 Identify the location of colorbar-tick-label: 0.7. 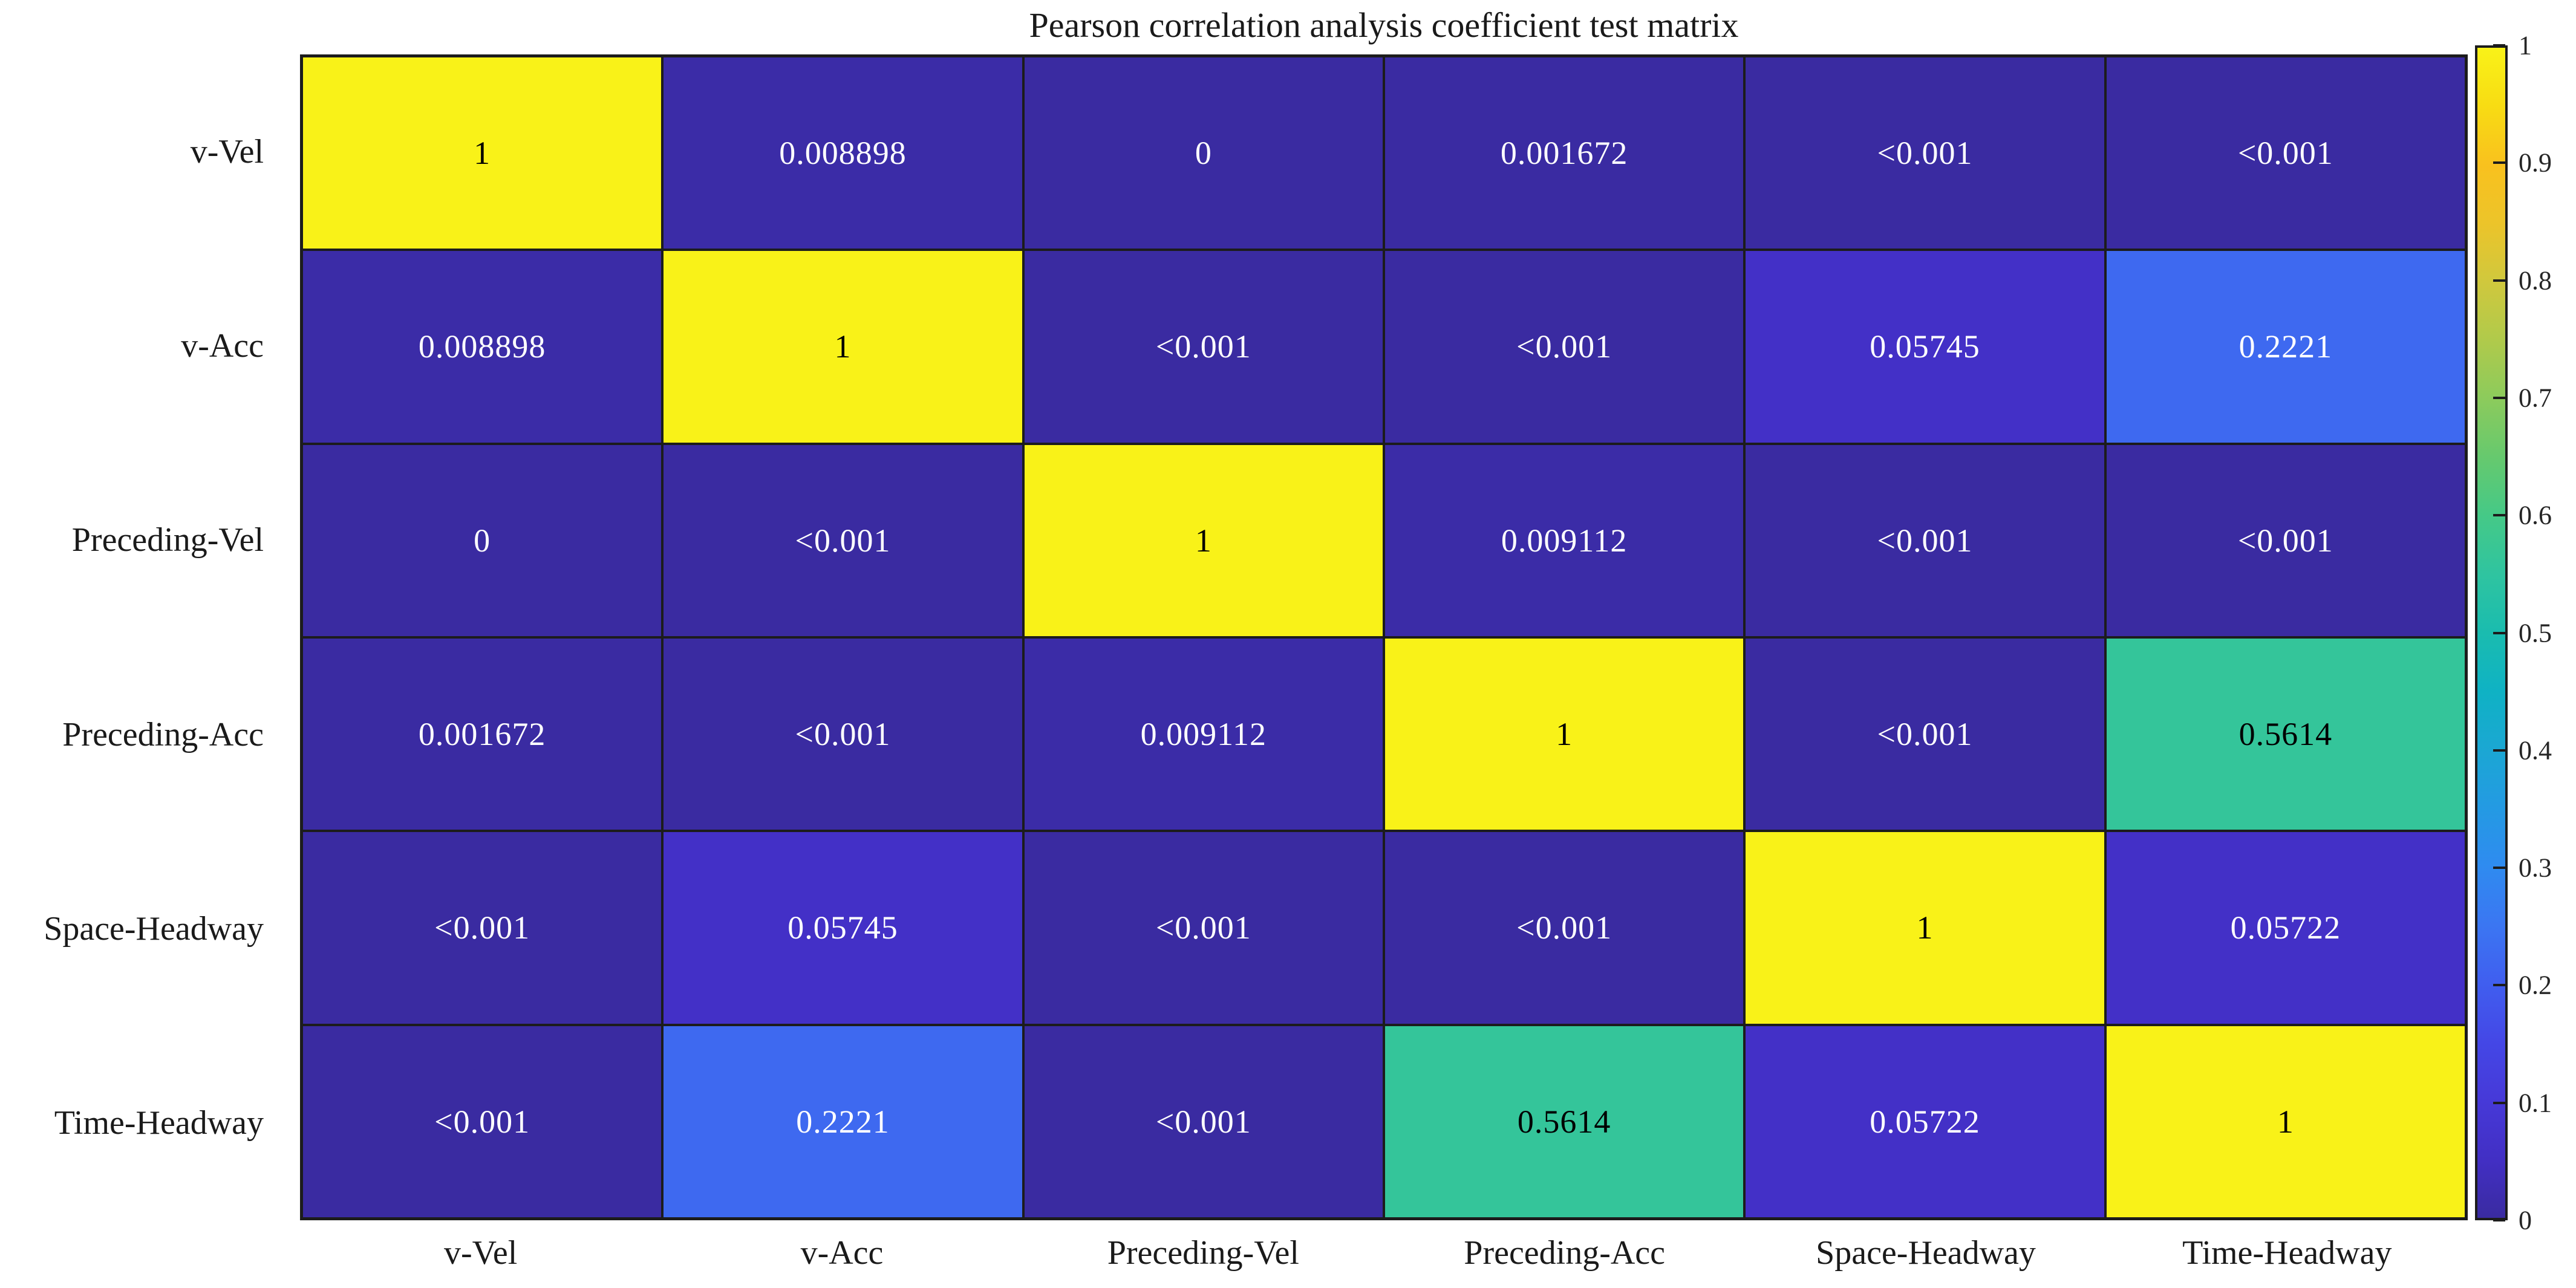
(2535, 398).